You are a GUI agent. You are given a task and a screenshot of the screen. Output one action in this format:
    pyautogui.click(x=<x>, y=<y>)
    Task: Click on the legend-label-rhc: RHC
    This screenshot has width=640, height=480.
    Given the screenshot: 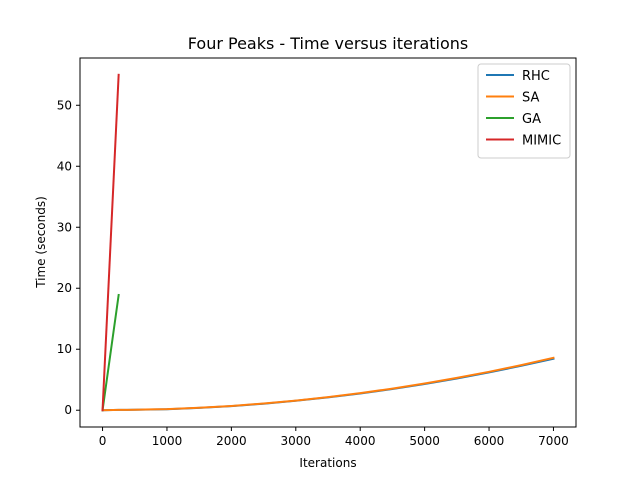 What is the action you would take?
    pyautogui.click(x=536, y=76)
    